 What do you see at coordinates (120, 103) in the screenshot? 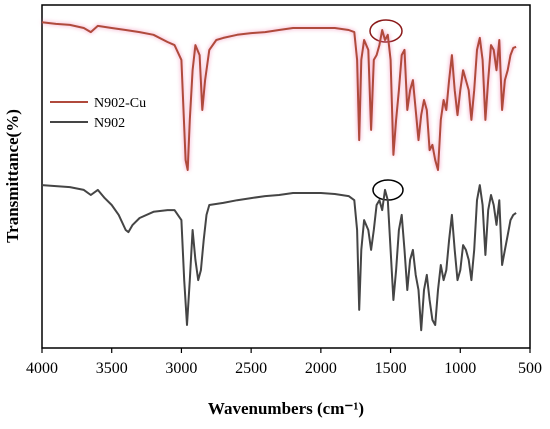
I see `legend-label: N902-Cu` at bounding box center [120, 103].